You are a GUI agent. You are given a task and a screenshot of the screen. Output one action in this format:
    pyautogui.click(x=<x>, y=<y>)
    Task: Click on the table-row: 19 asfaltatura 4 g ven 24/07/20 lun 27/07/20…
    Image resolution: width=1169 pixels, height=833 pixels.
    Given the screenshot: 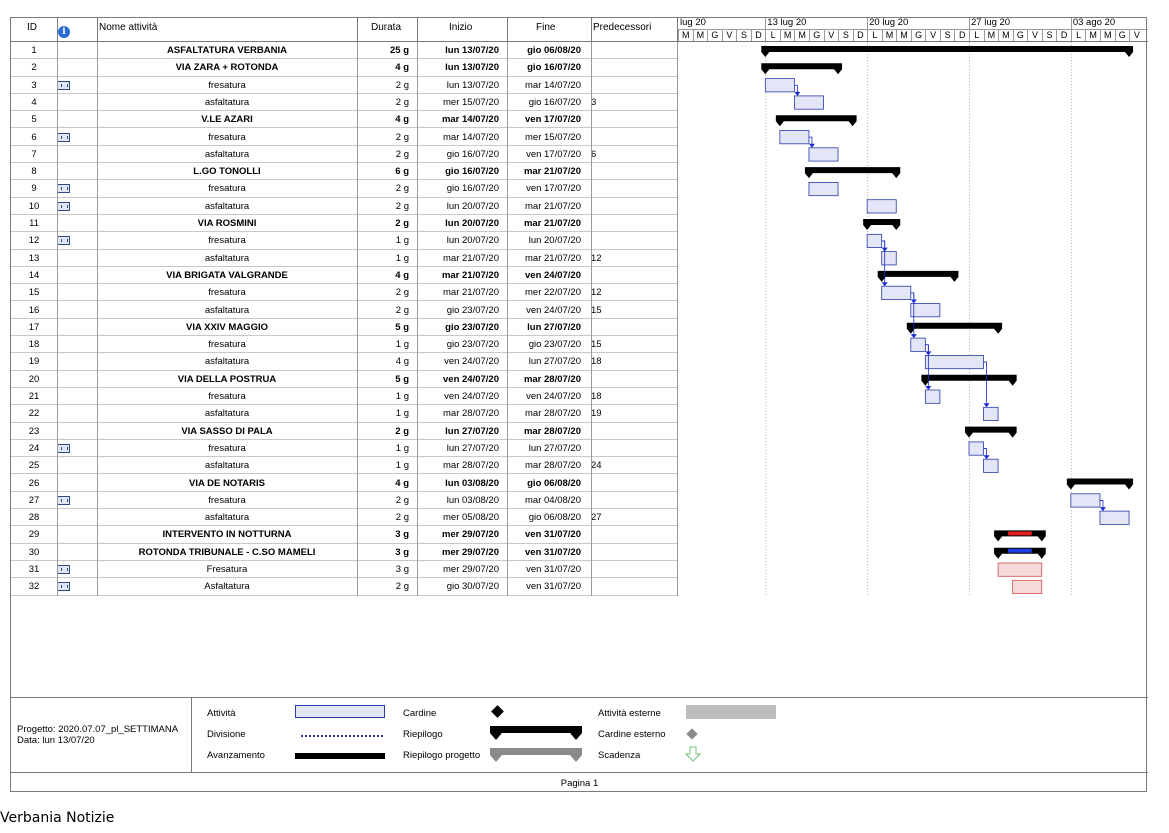 What is the action you would take?
    pyautogui.click(x=344, y=362)
    